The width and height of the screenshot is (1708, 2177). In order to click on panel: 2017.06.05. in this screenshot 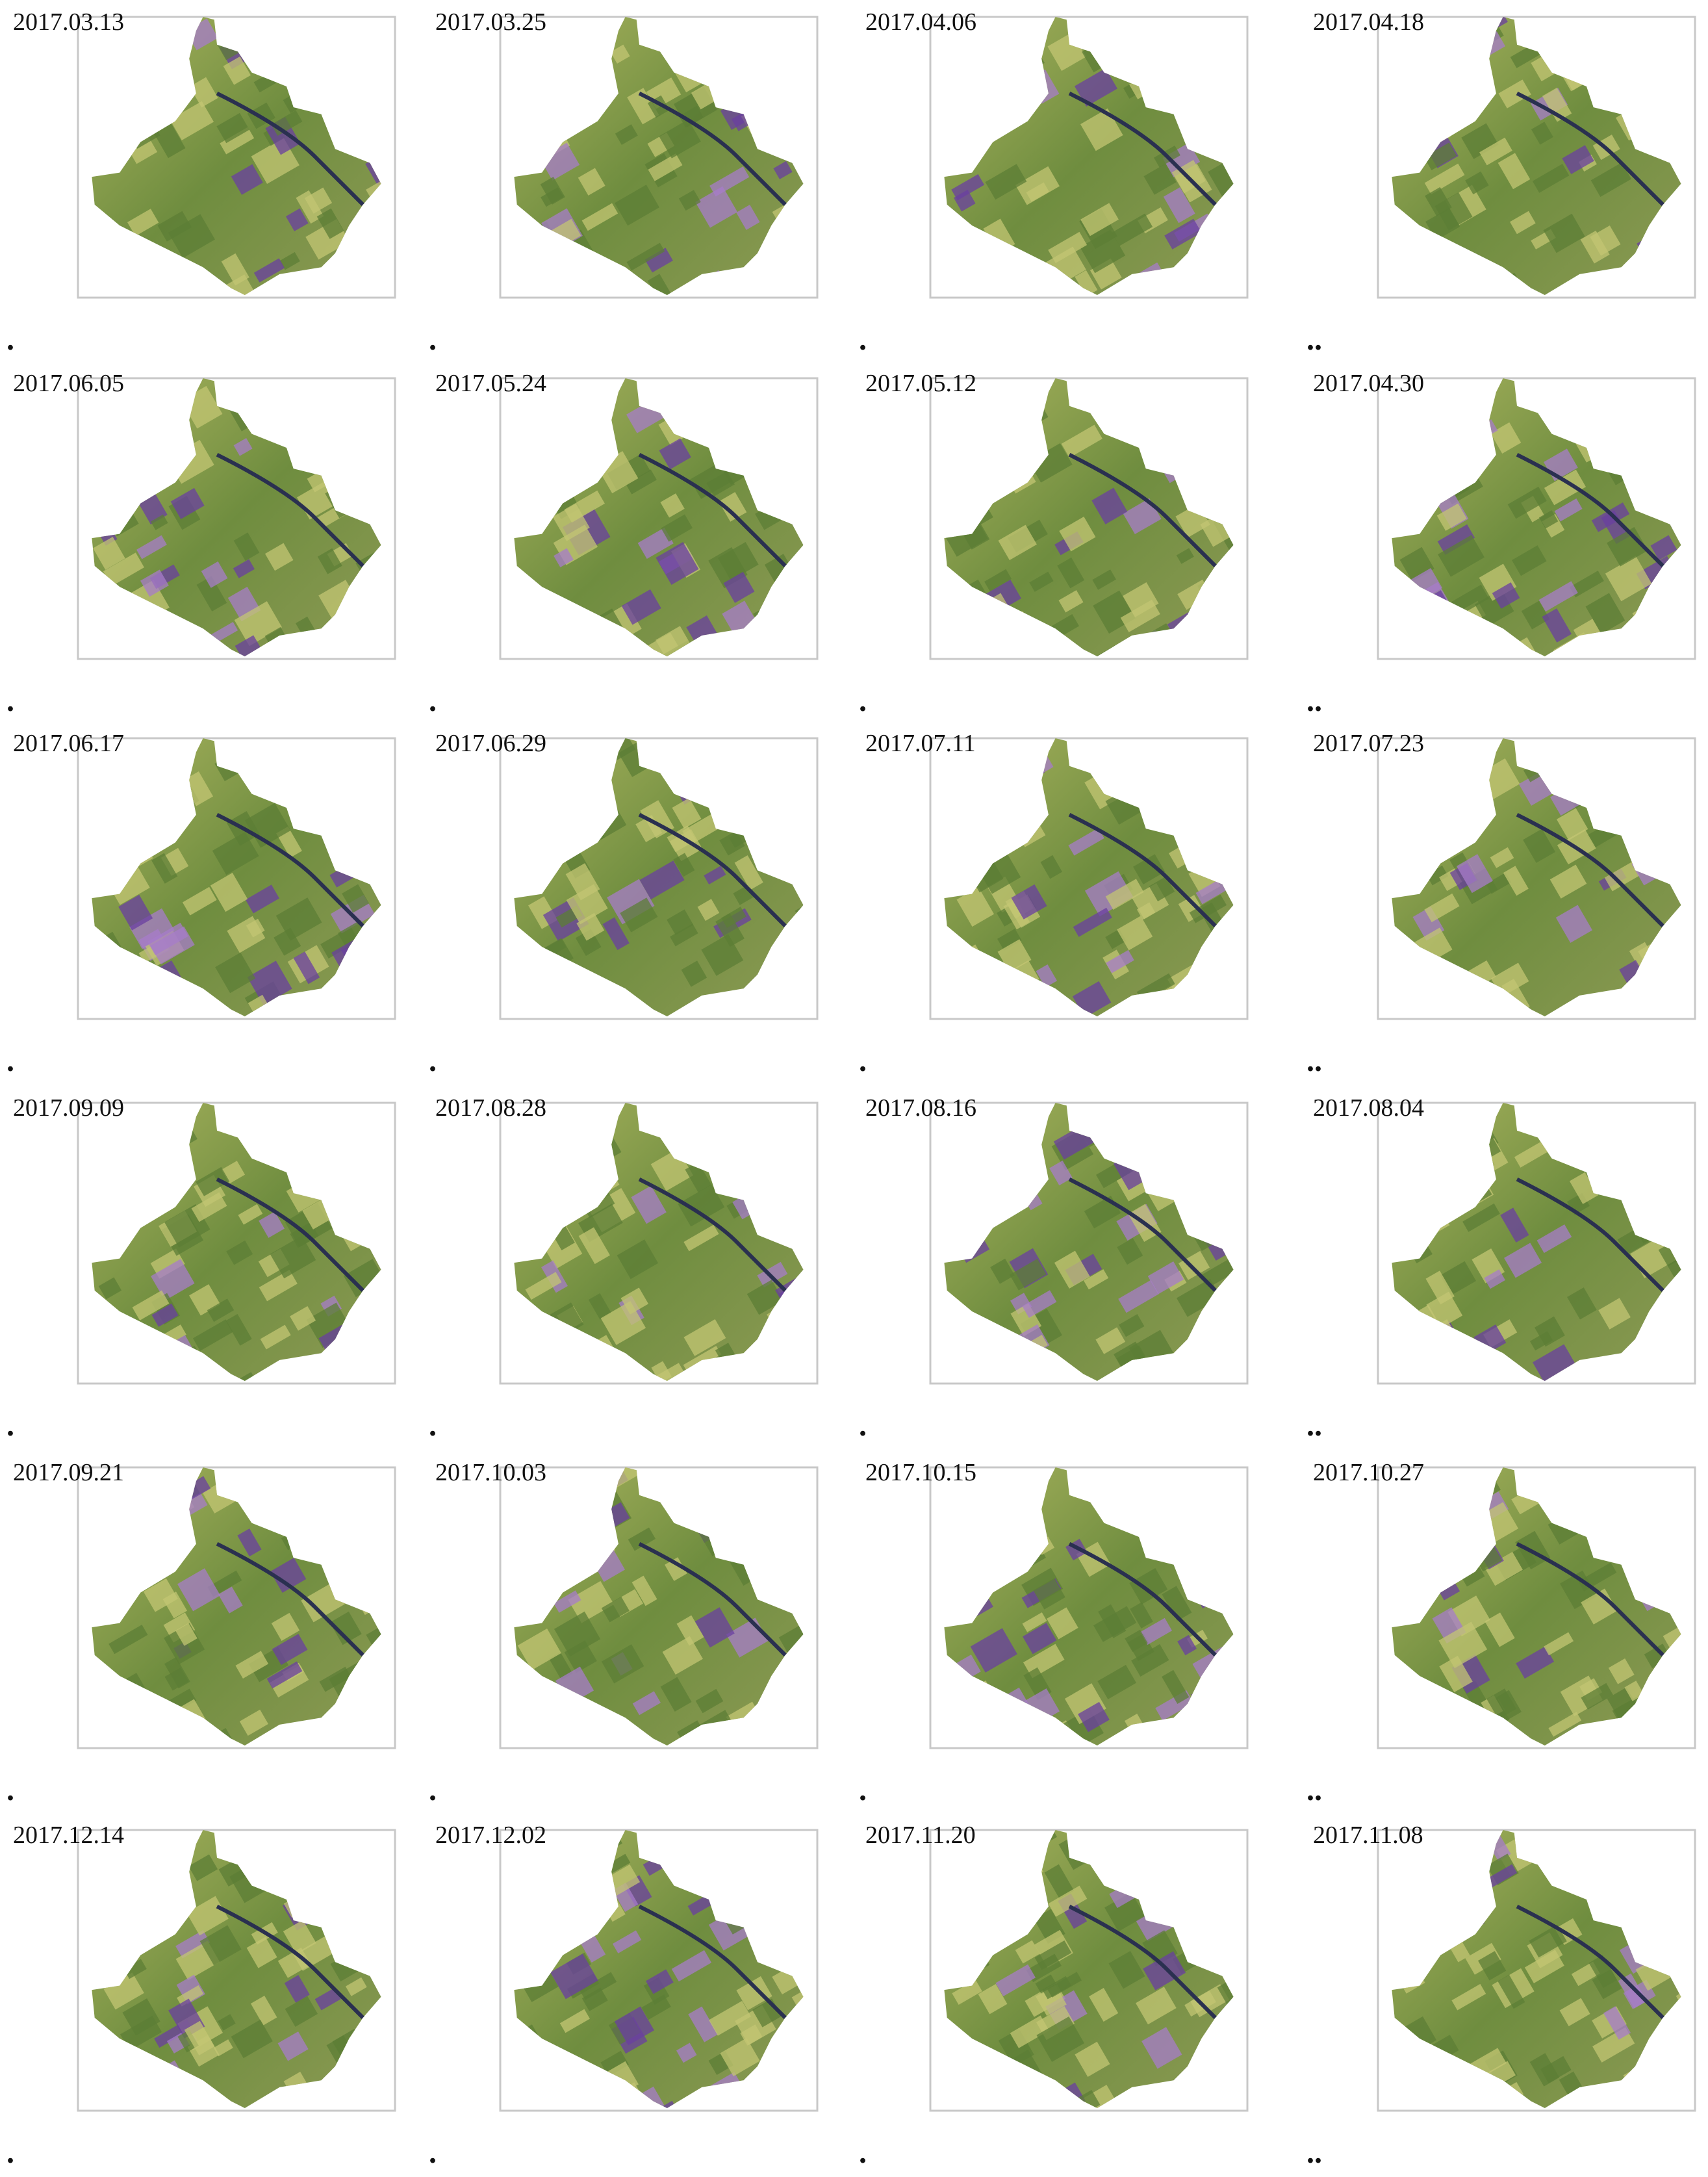, I will do `click(201, 544)`.